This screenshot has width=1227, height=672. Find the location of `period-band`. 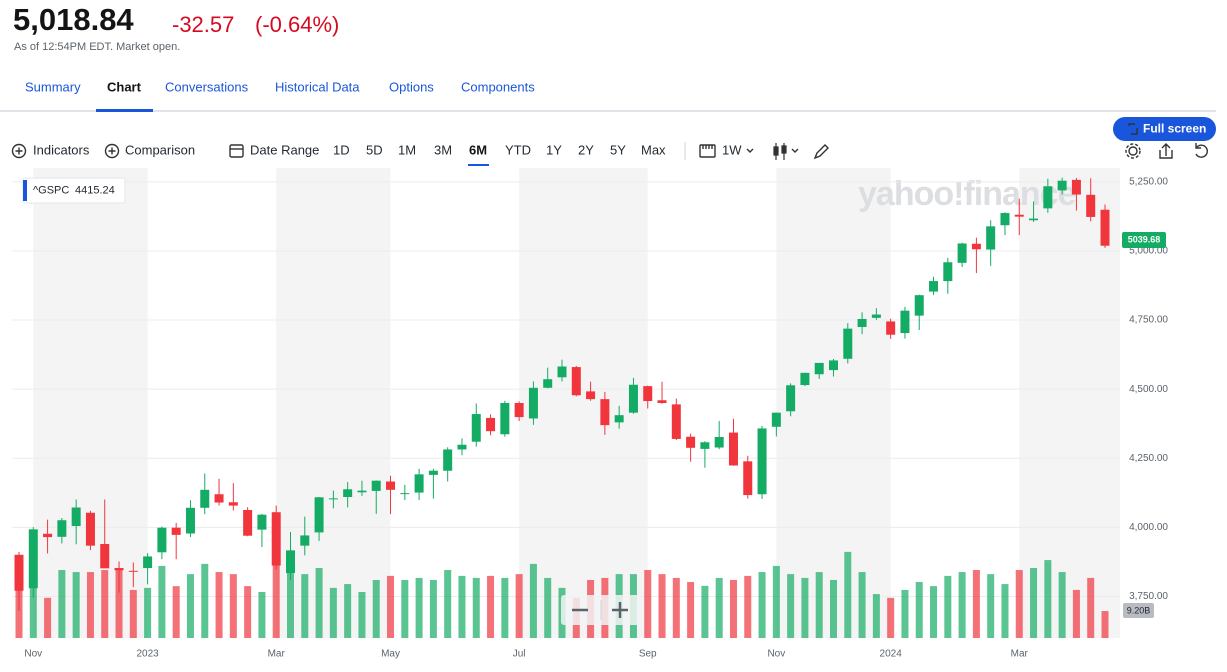

period-band is located at coordinates (90, 403).